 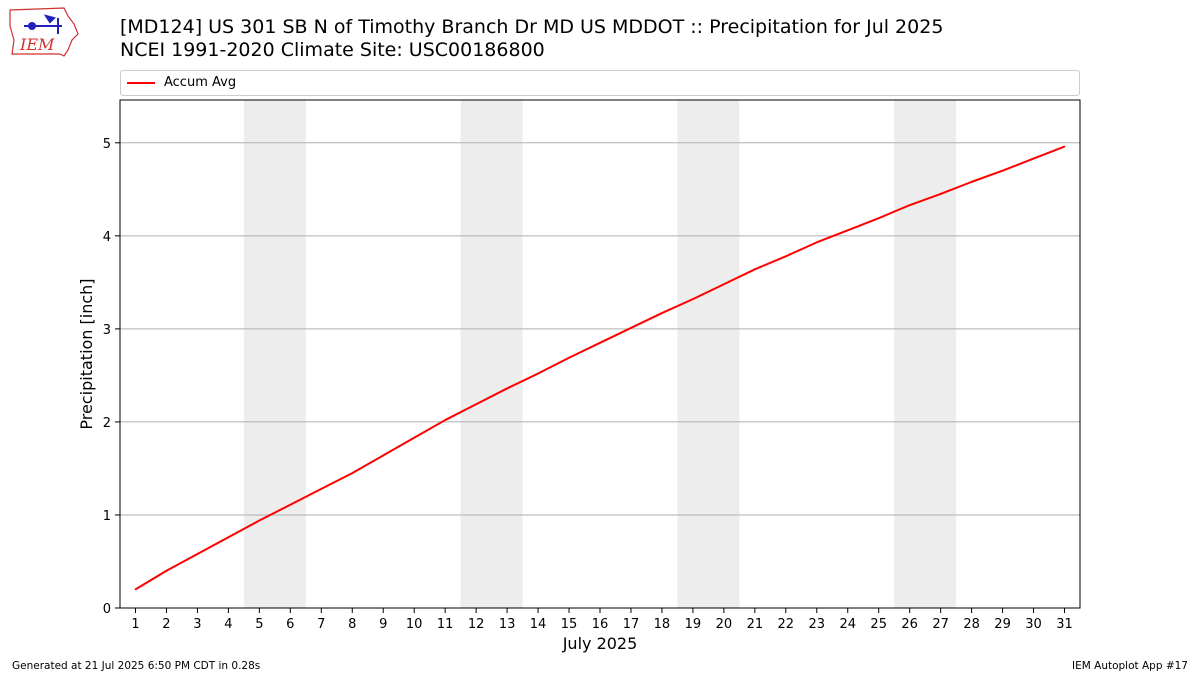 I want to click on logo-text: IEM, so click(x=37, y=44).